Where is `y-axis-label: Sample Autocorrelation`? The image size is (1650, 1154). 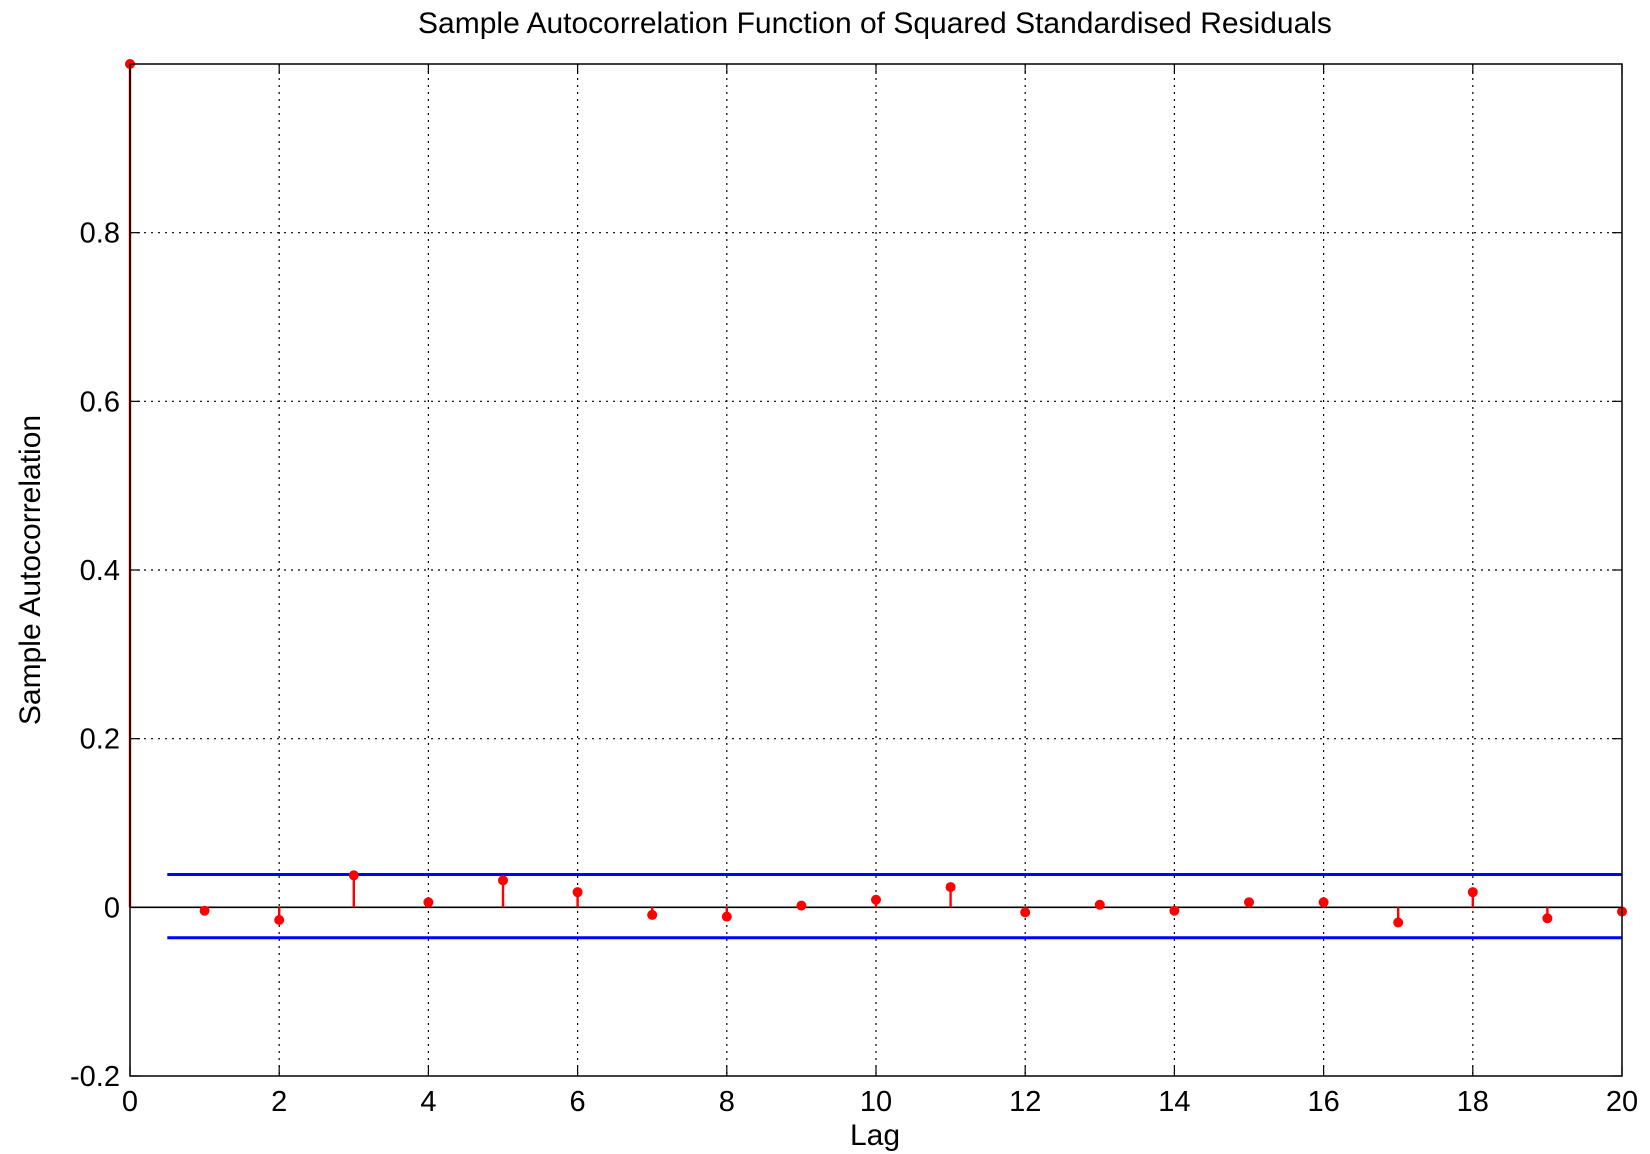
y-axis-label: Sample Autocorrelation is located at coordinates (30, 570).